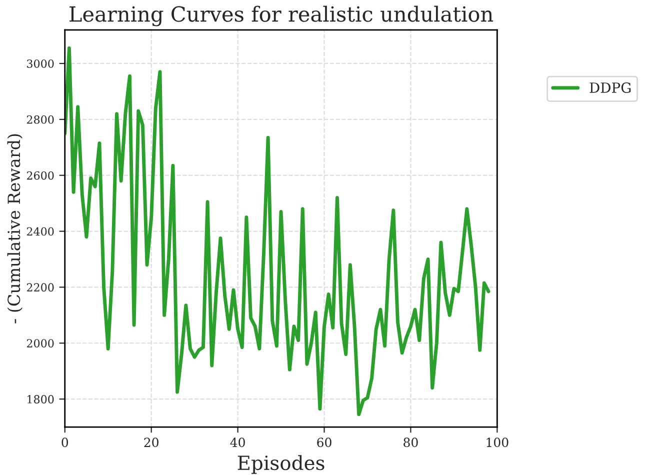  I want to click on x-tick-label: 20, so click(151, 443).